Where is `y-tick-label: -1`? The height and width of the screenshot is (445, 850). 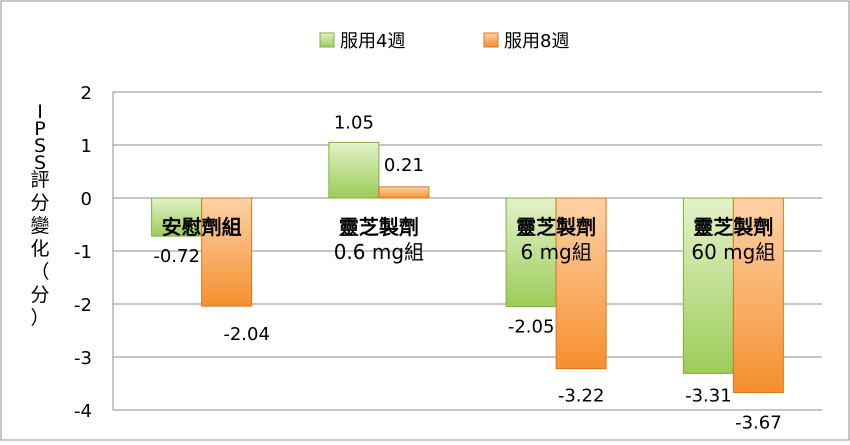
y-tick-label: -1 is located at coordinates (83, 252).